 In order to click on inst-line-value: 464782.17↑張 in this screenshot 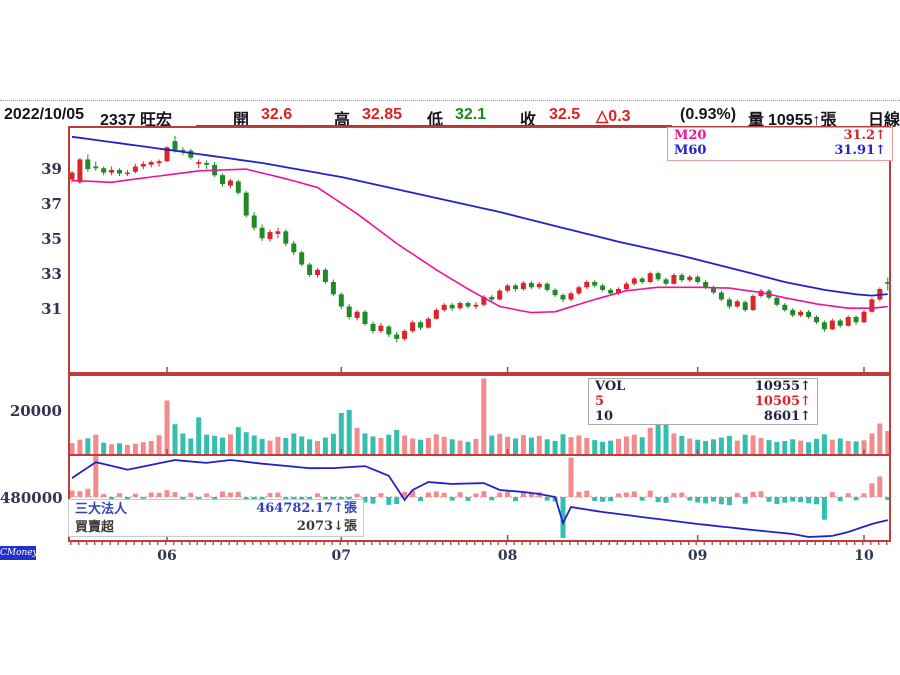, I will do `click(306, 508)`.